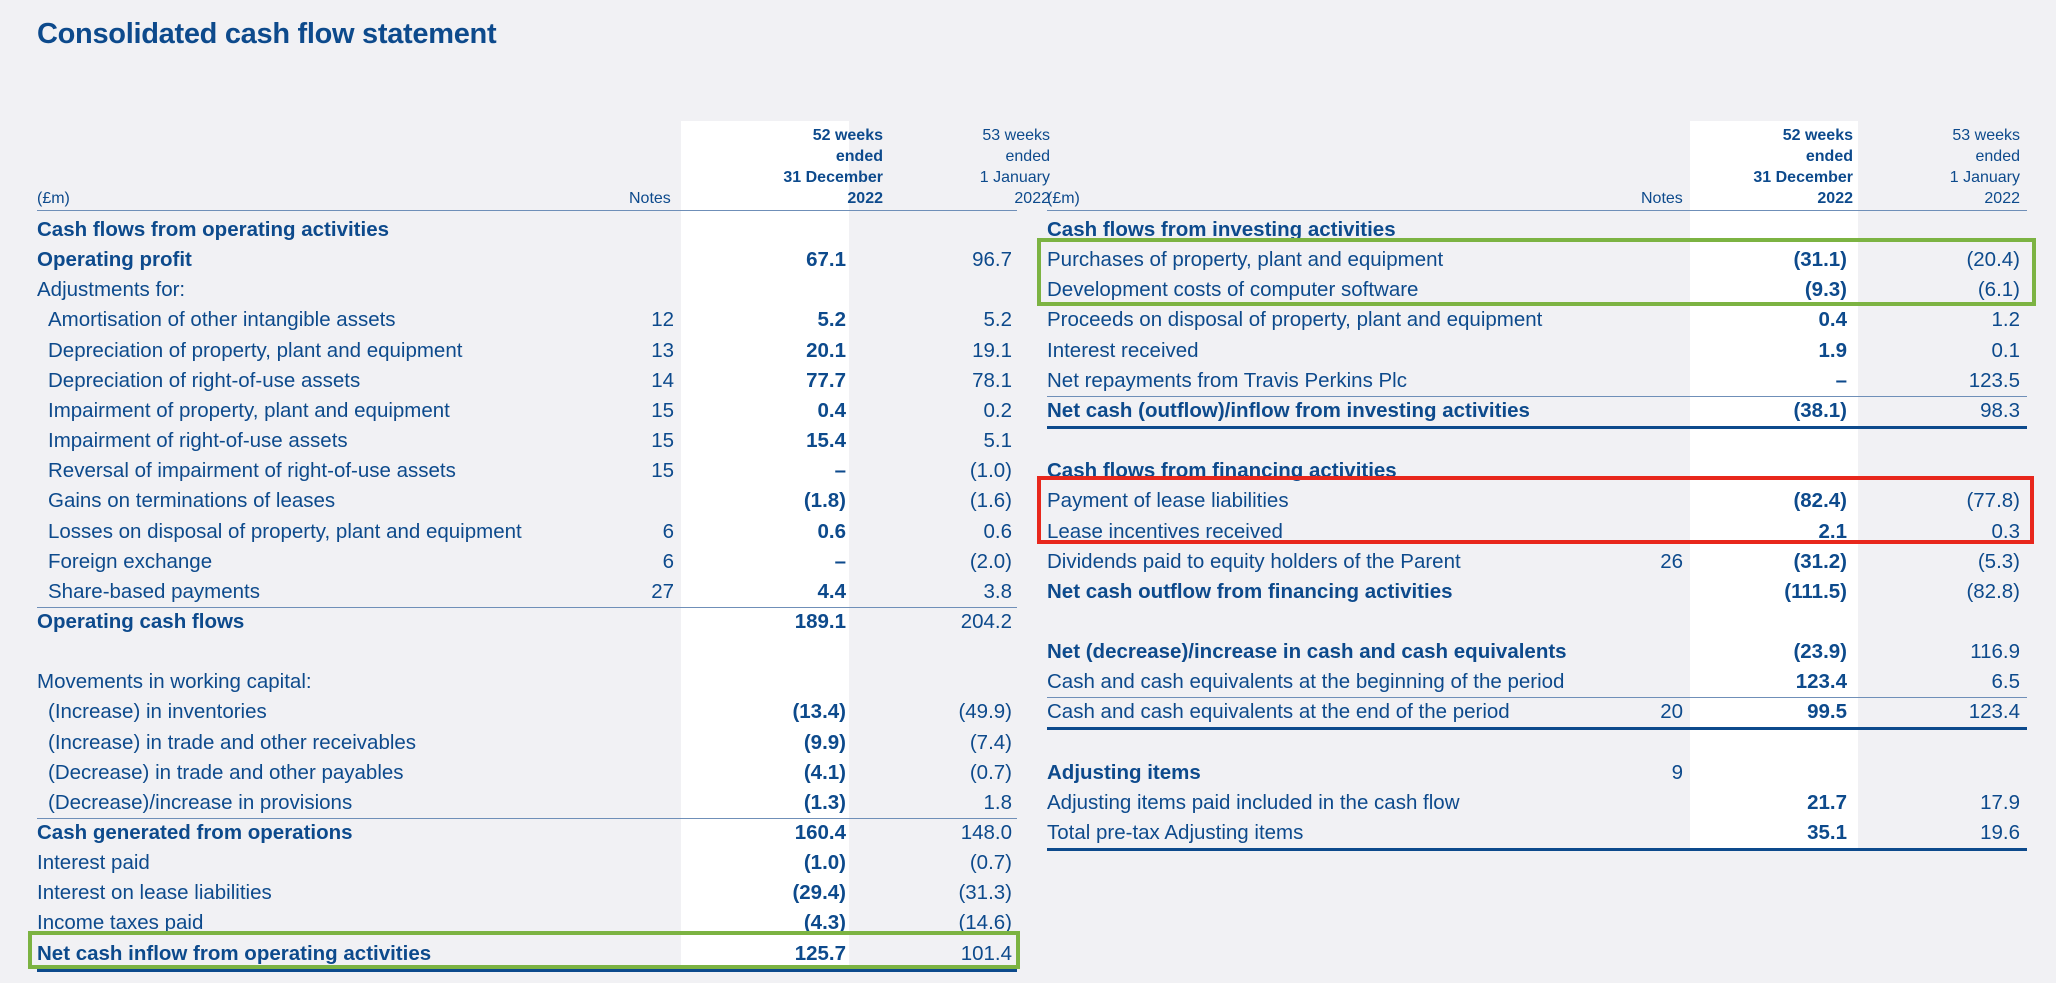  I want to click on value-prior-year: 19.1, so click(992, 350).